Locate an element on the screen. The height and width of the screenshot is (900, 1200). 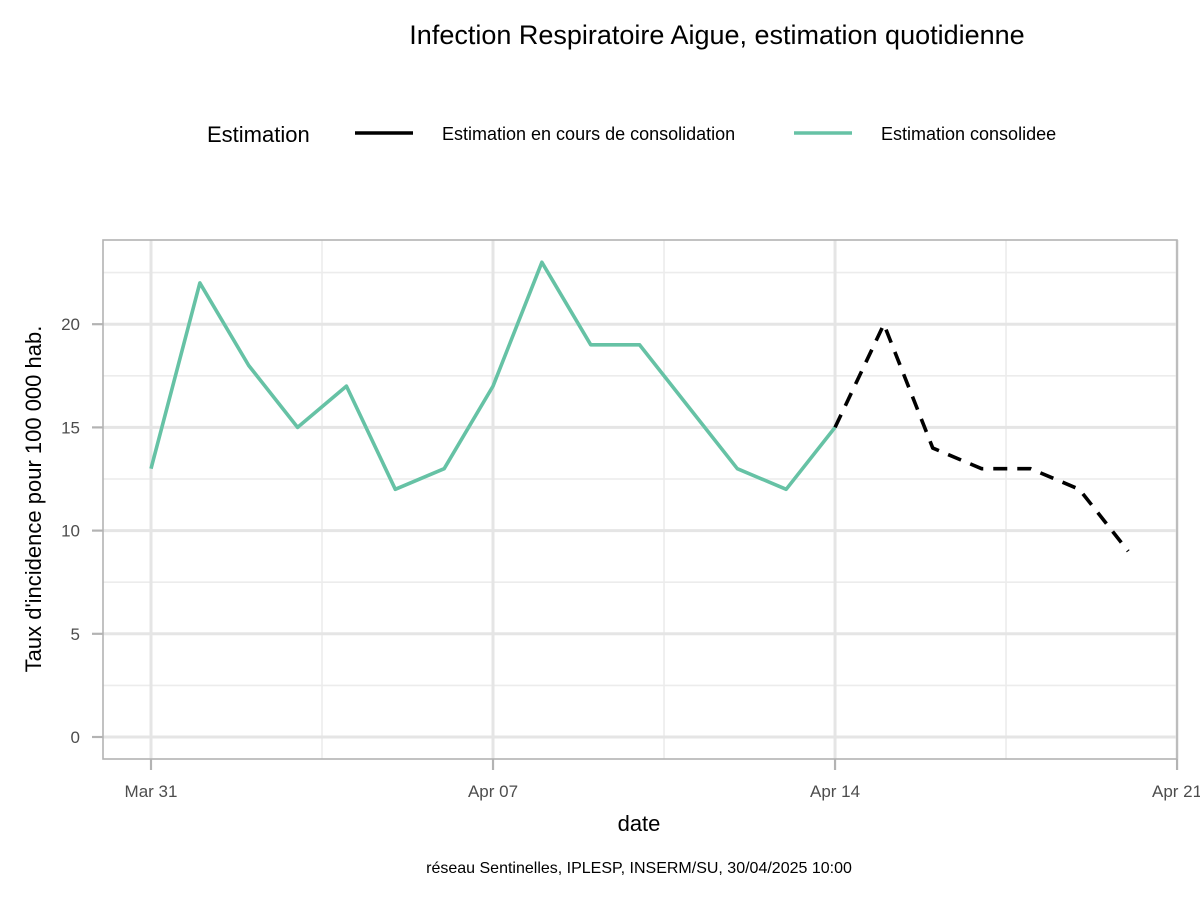
x-tick-label: Apr 07 is located at coordinates (493, 791).